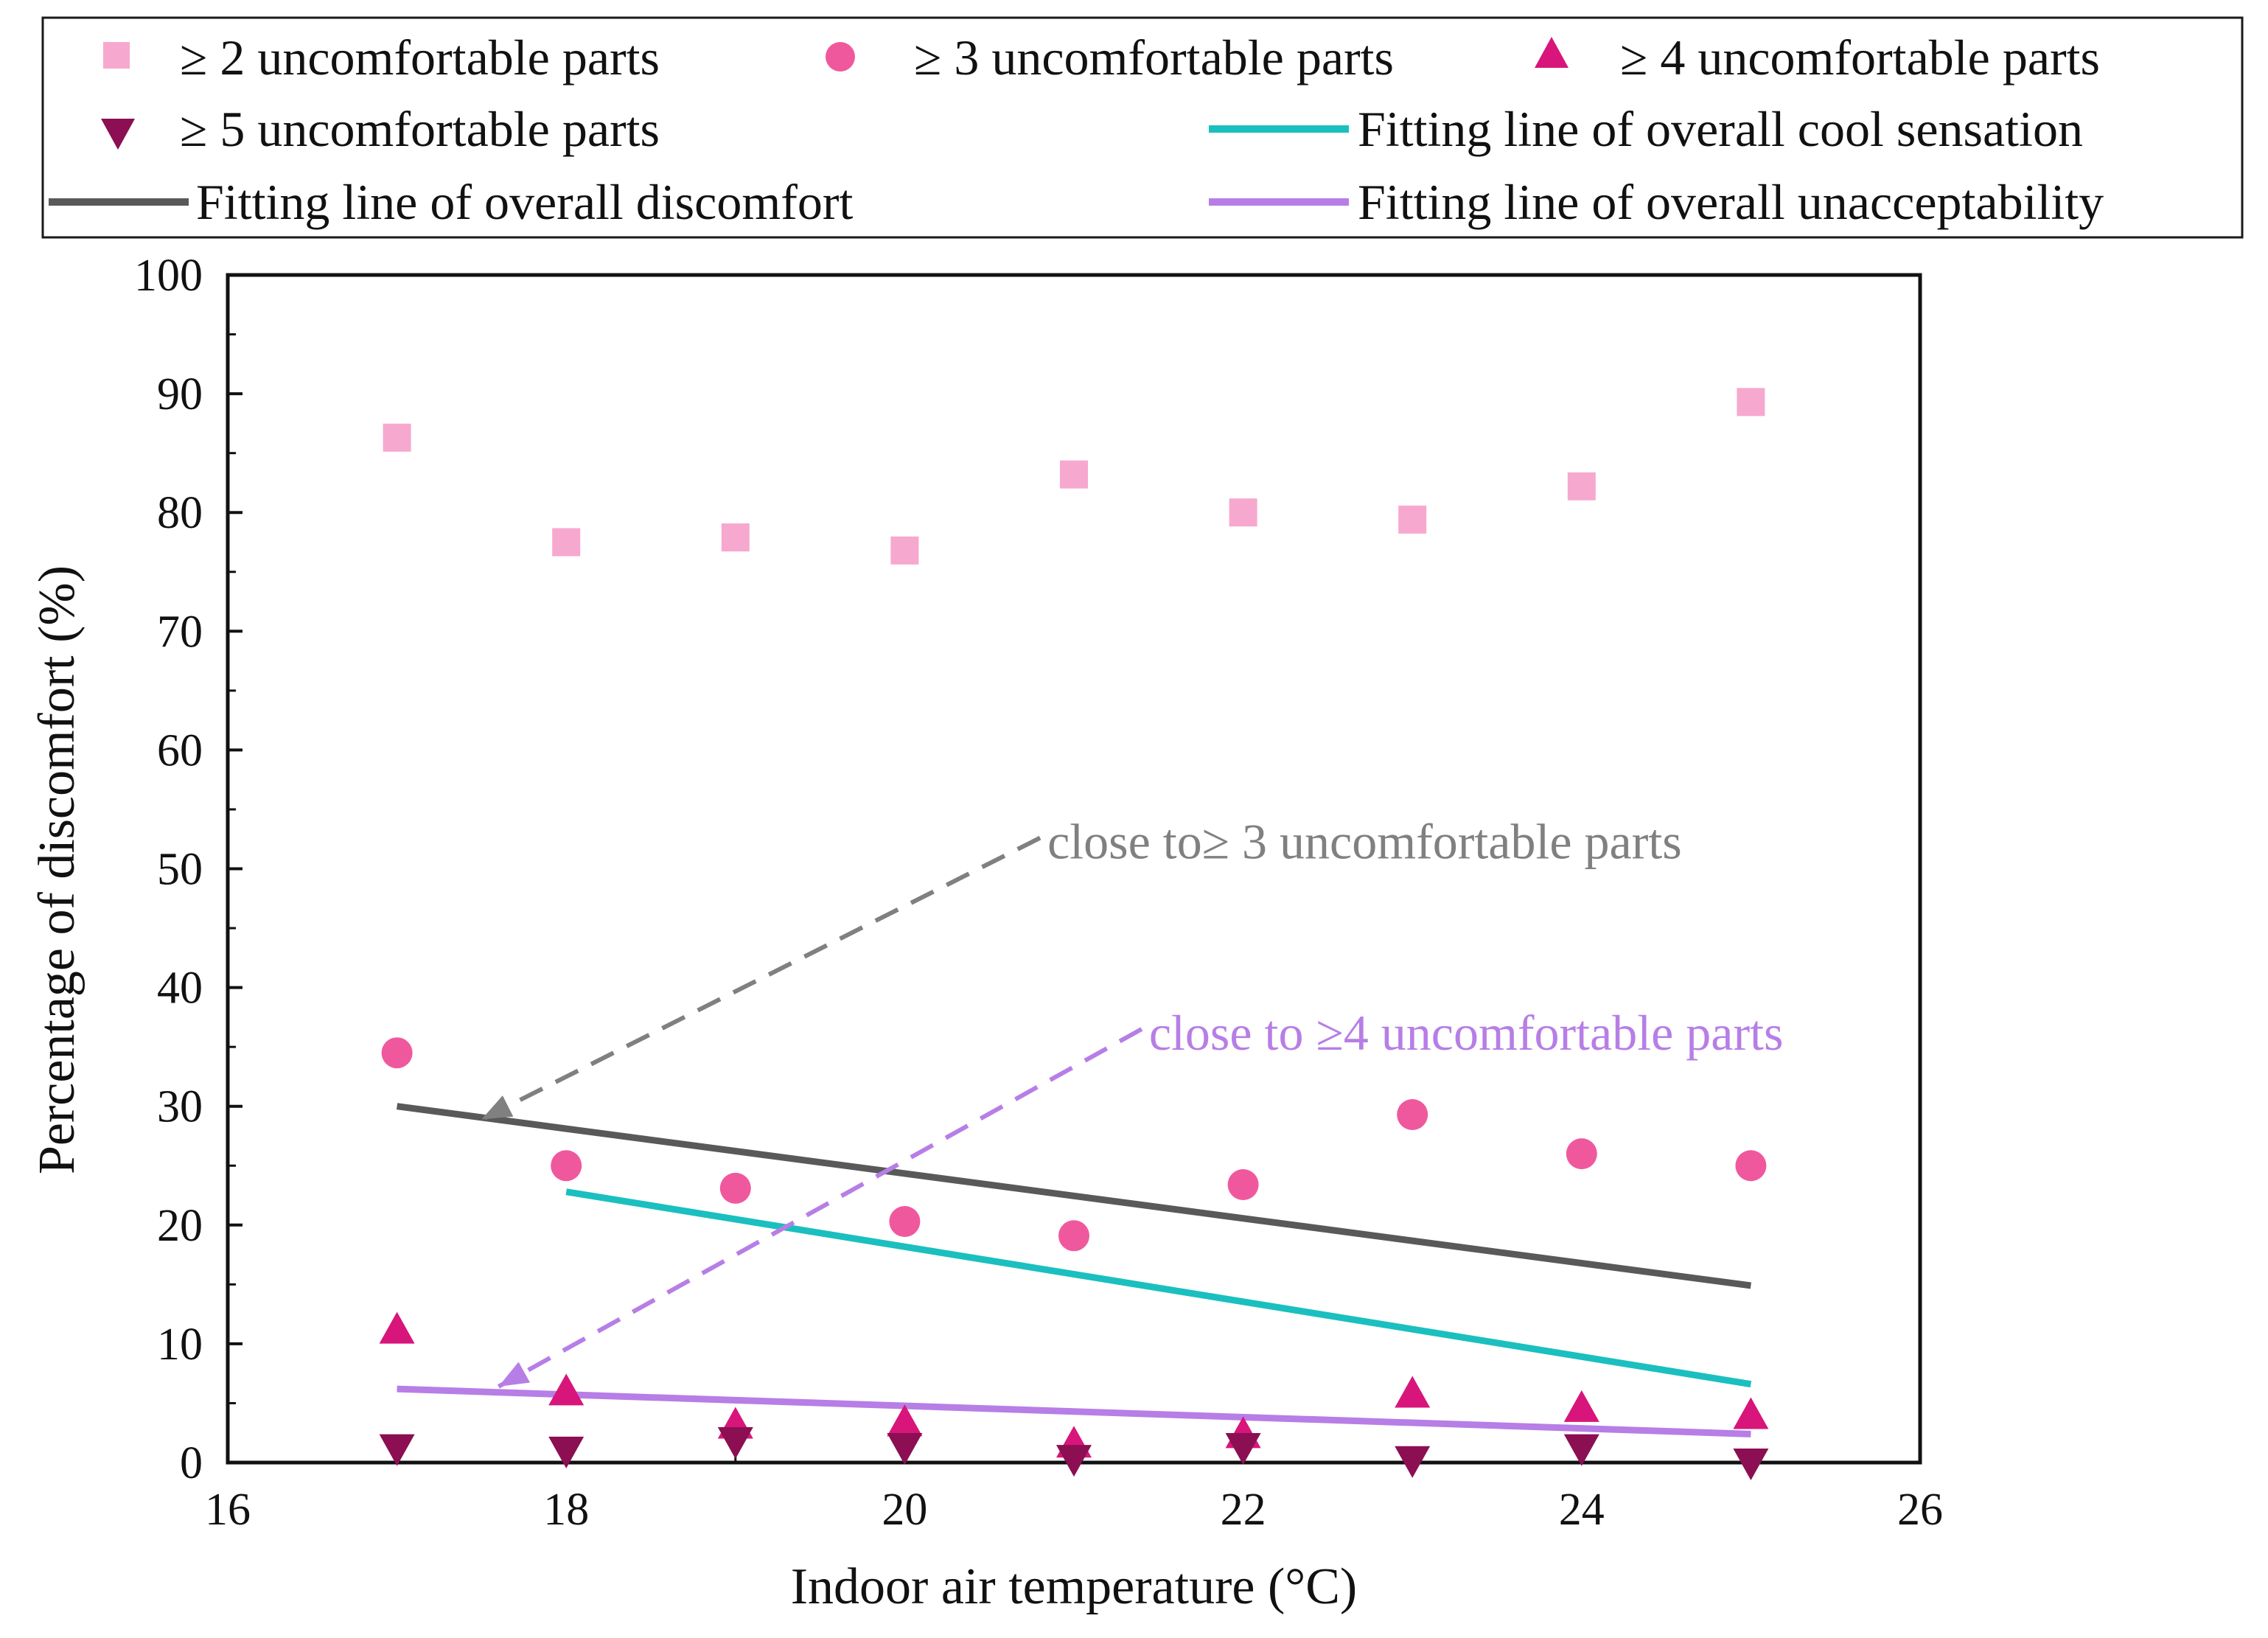  Describe the element at coordinates (1582, 1510) in the screenshot. I see `x-tick-label: 24` at that location.